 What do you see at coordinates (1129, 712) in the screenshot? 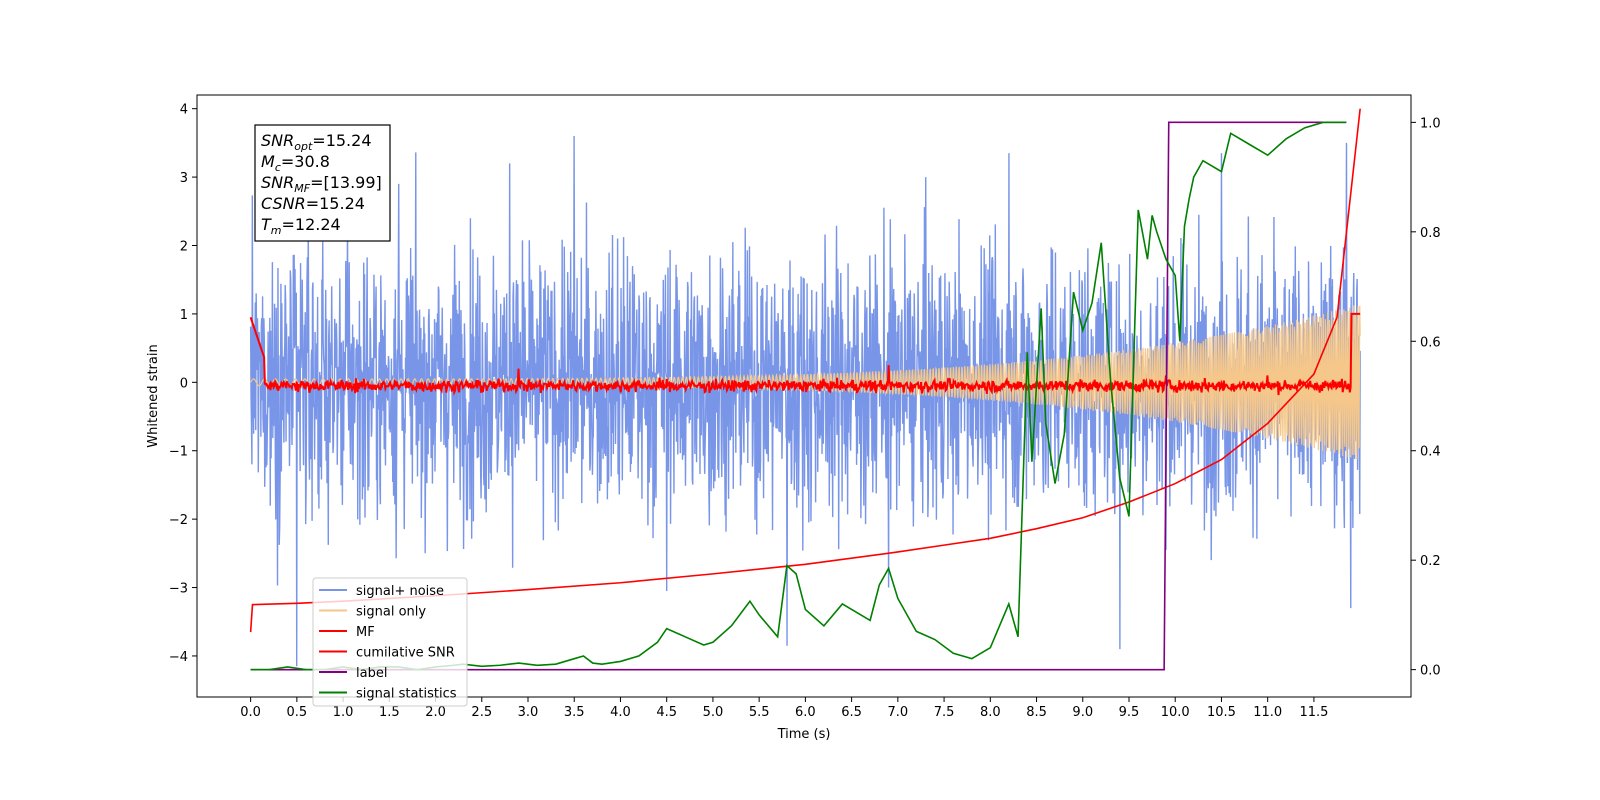
I see `x-tick-label: 9.5` at bounding box center [1129, 712].